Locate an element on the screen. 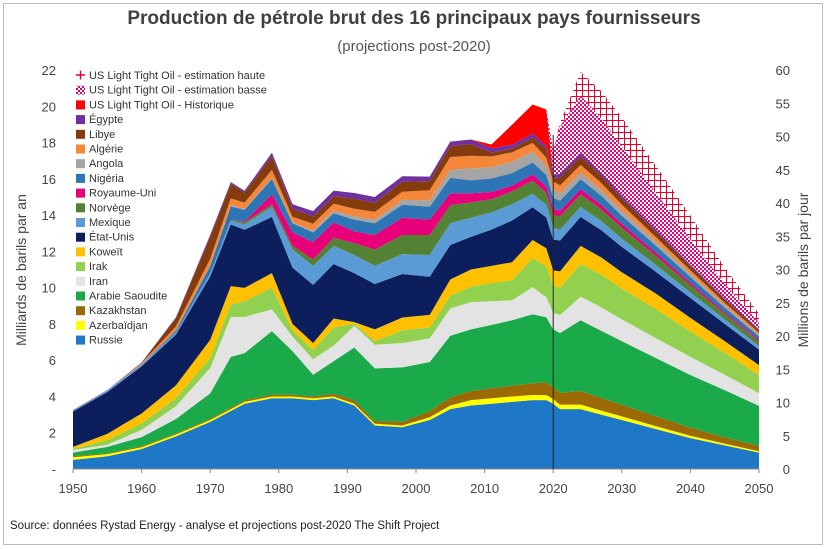 The image size is (828, 549). legend-label: Mexique is located at coordinates (110, 223).